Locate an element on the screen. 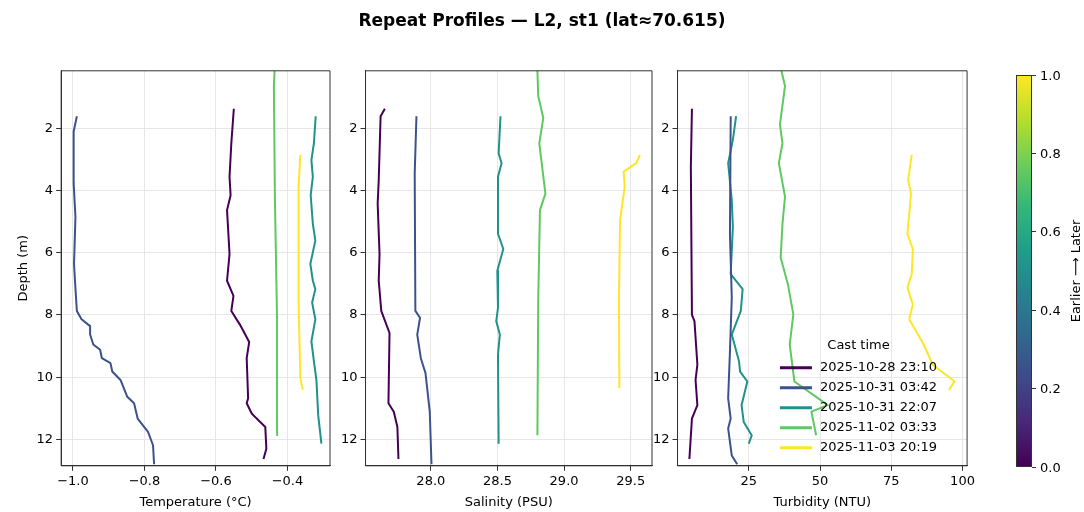 The height and width of the screenshot is (512, 1084). legend-label: 2025-10-28 23:10 is located at coordinates (878, 367).